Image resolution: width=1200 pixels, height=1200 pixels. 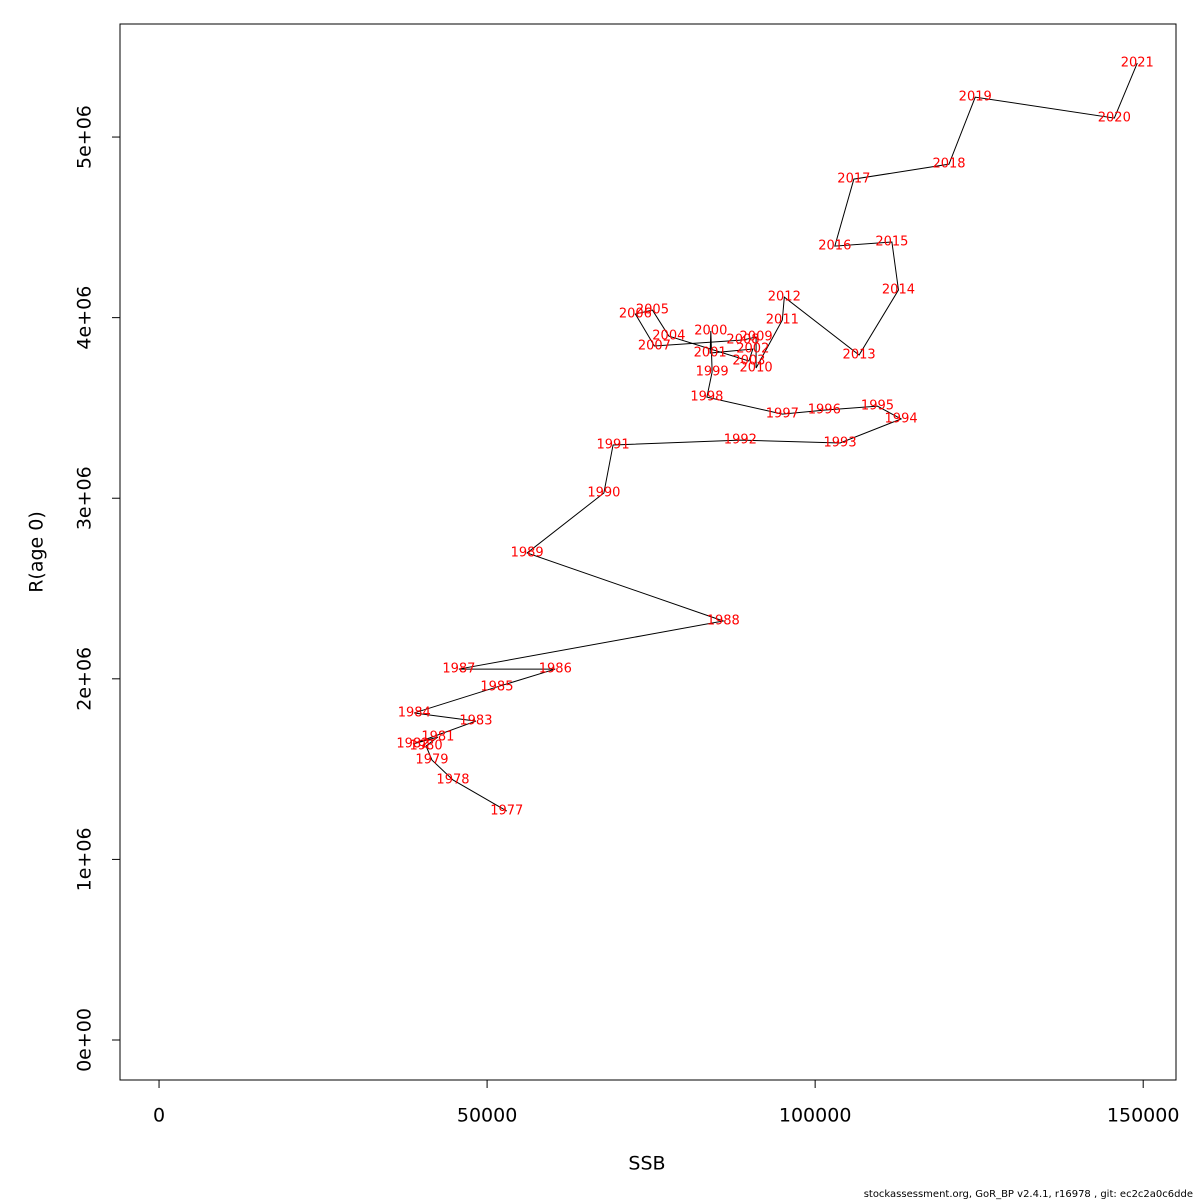 What do you see at coordinates (834, 246) in the screenshot?
I see `point-label: 2016` at bounding box center [834, 246].